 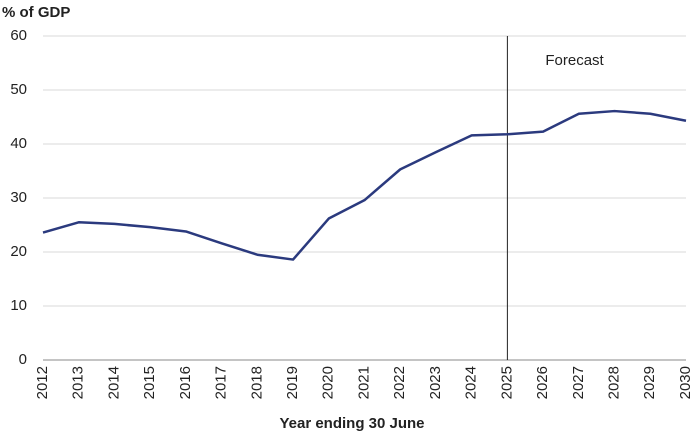 What do you see at coordinates (221, 382) in the screenshot?
I see `x-tick-label: 2017` at bounding box center [221, 382].